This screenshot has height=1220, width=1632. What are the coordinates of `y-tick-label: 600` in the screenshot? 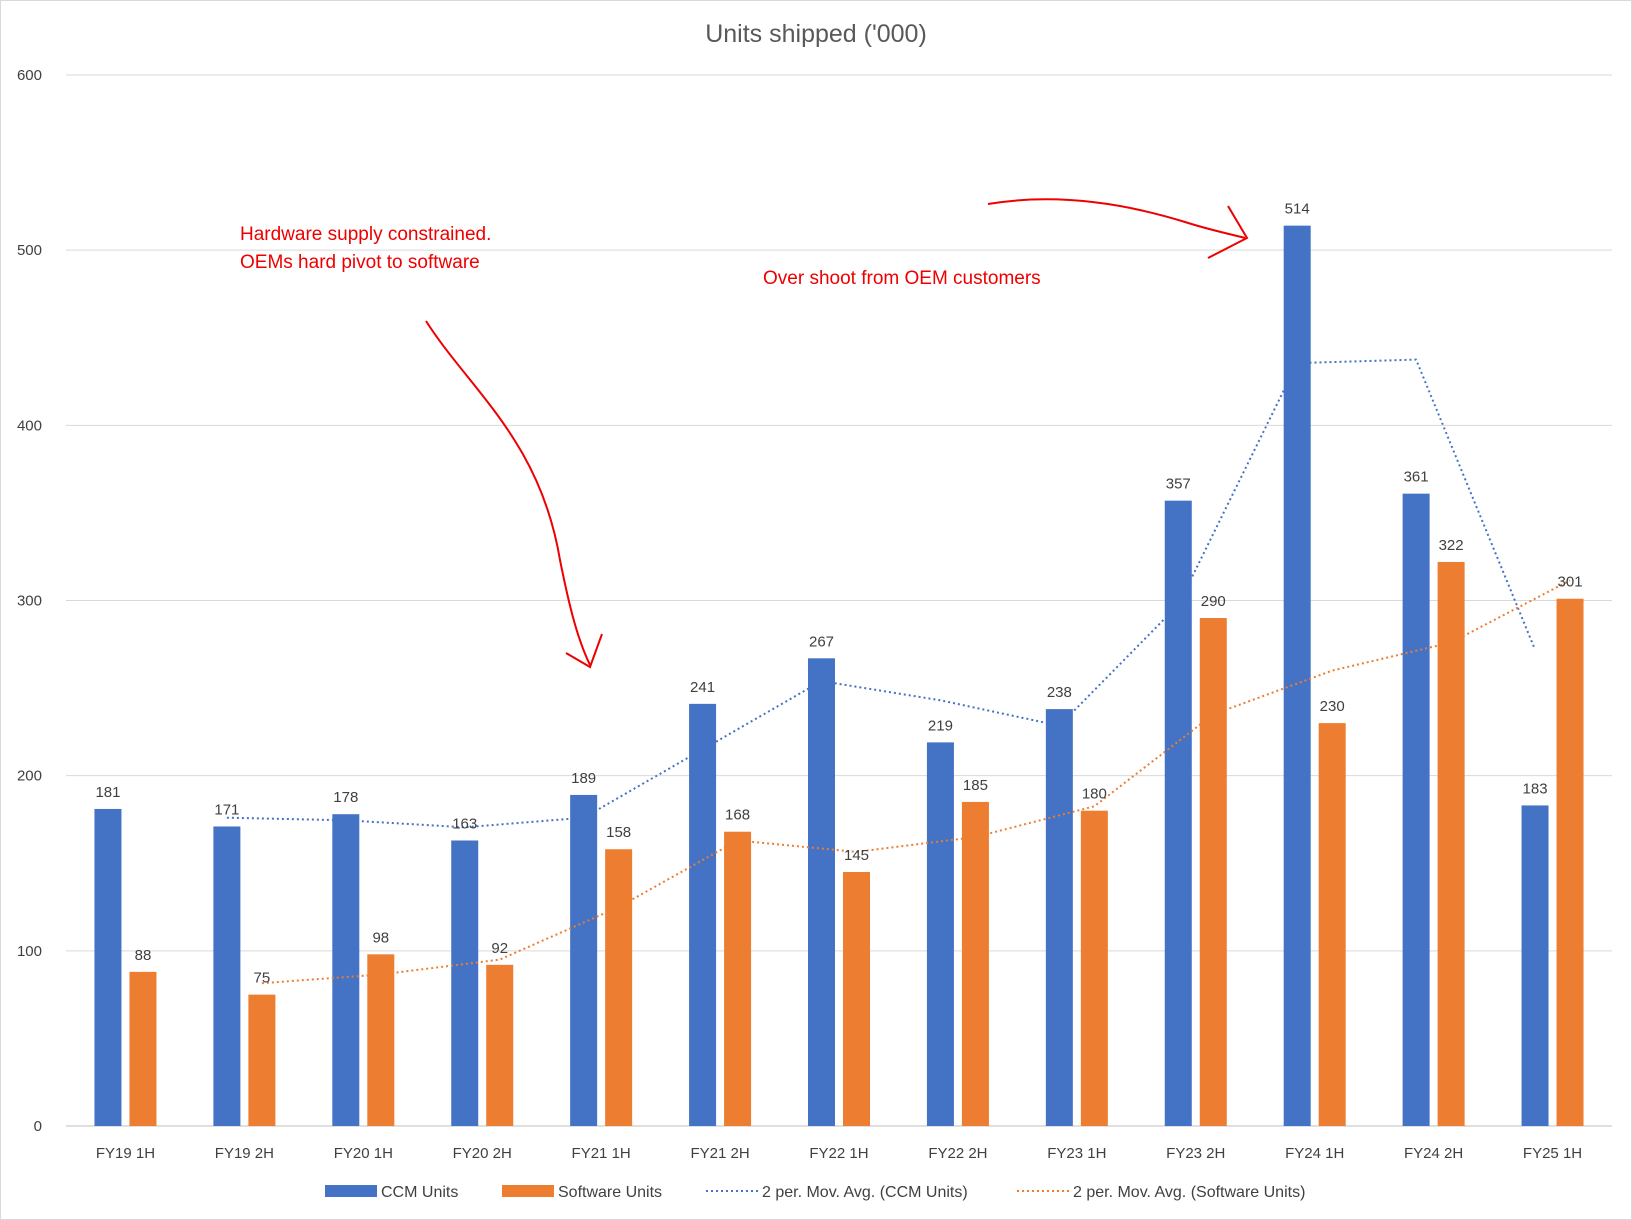 It's located at (29, 75).